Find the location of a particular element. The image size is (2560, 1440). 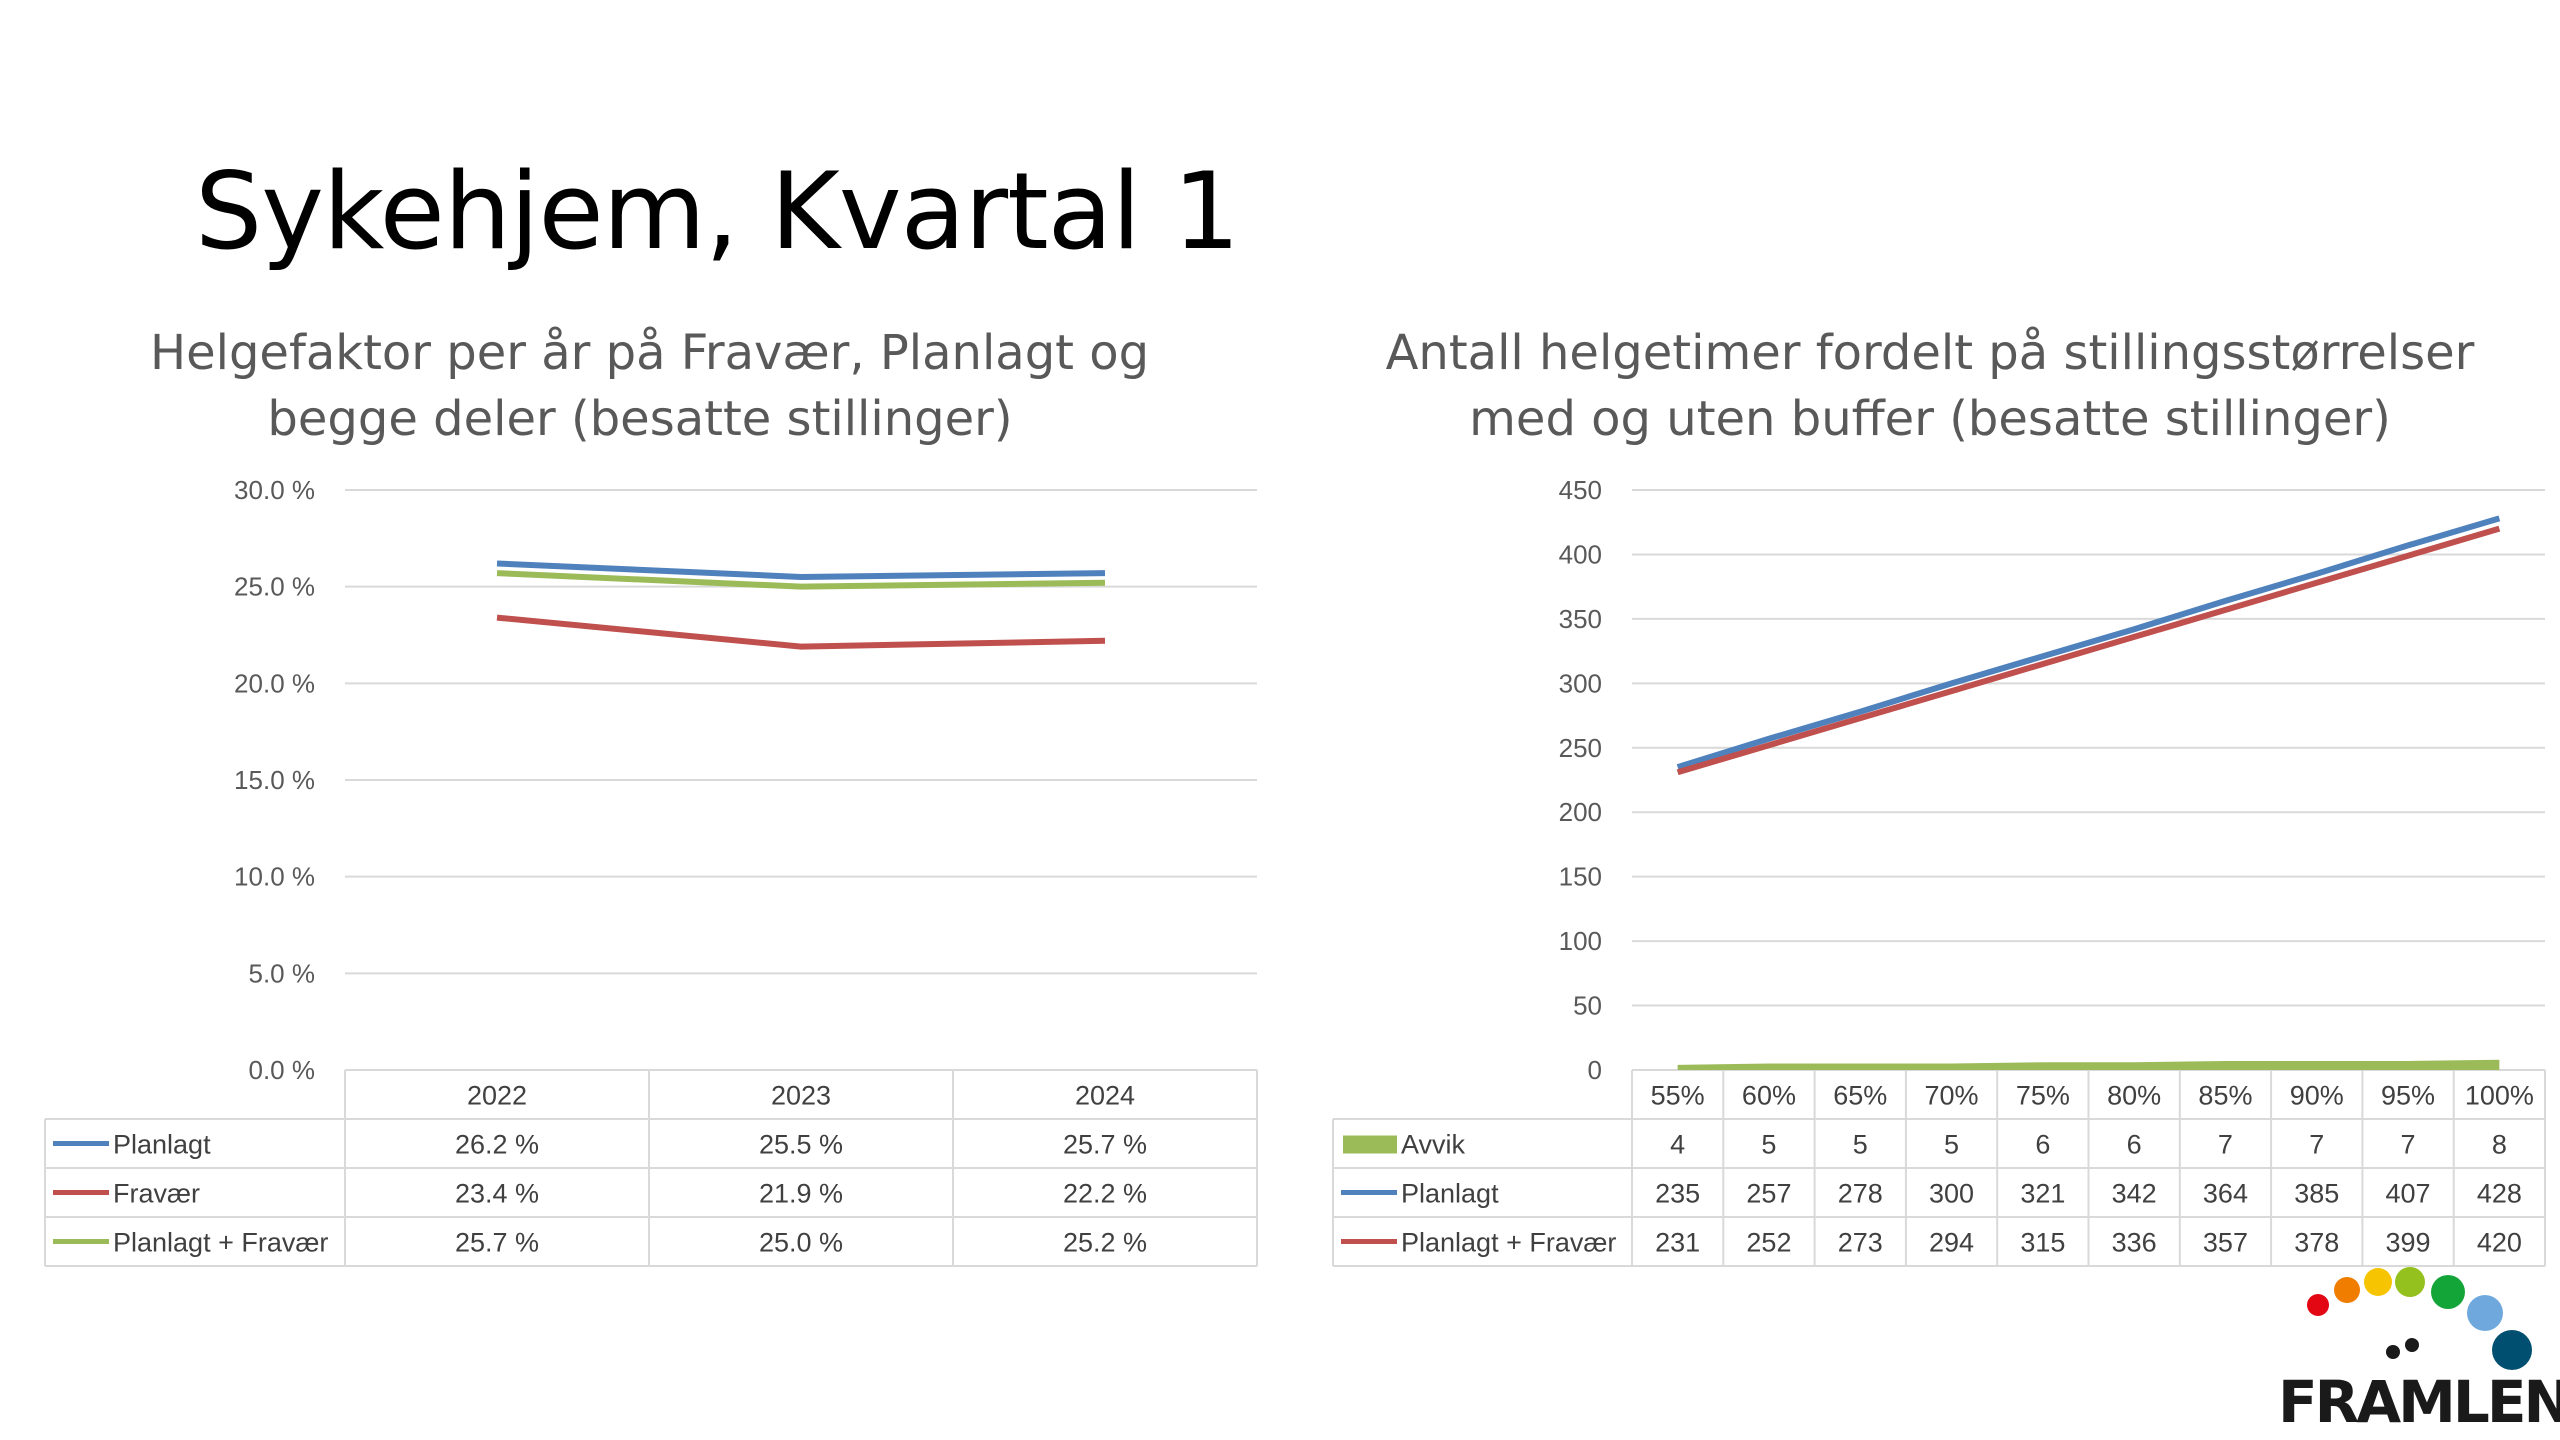

y-tick-label: 250 is located at coordinates (1580, 748).